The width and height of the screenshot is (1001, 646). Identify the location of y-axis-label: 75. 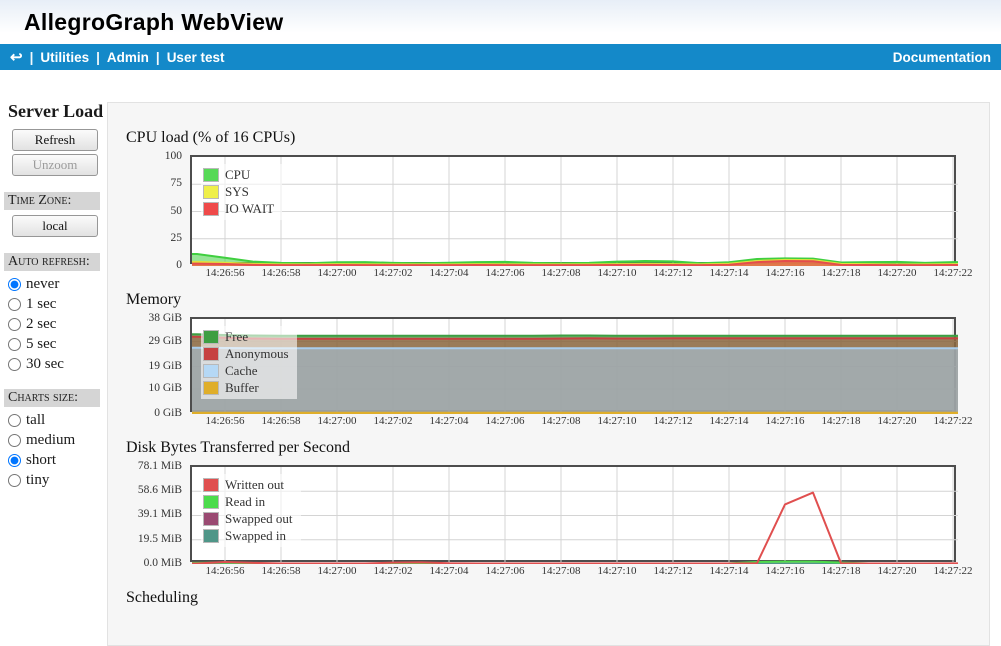
(176, 183).